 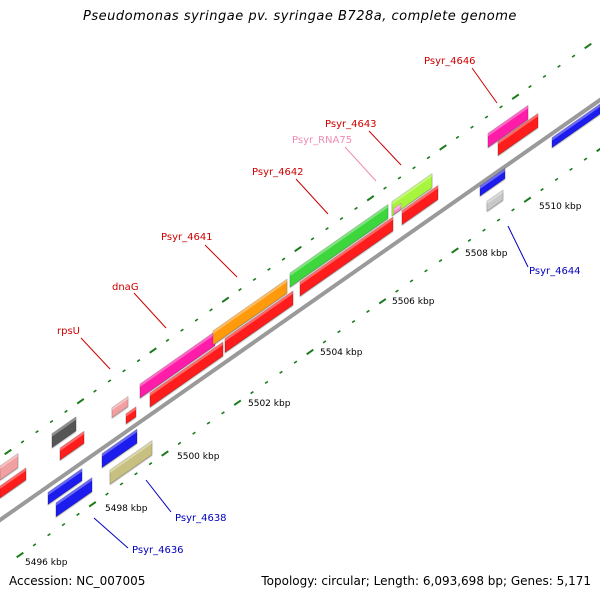 I want to click on accession-text: Accession: NC_007005, so click(x=77, y=581).